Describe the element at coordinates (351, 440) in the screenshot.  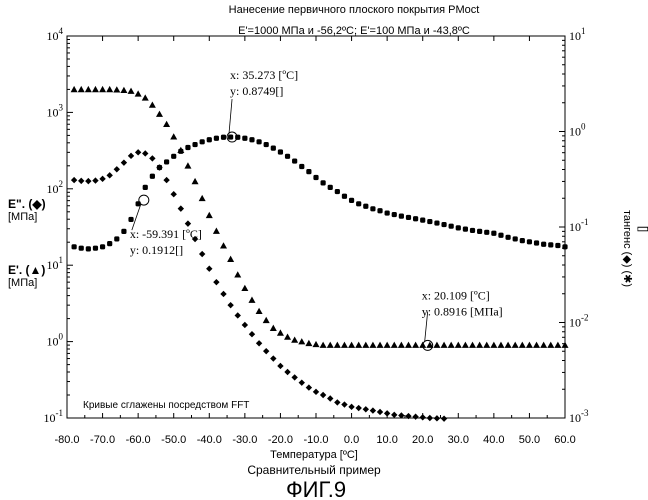
I see `x-tick-label: 0.0` at that location.